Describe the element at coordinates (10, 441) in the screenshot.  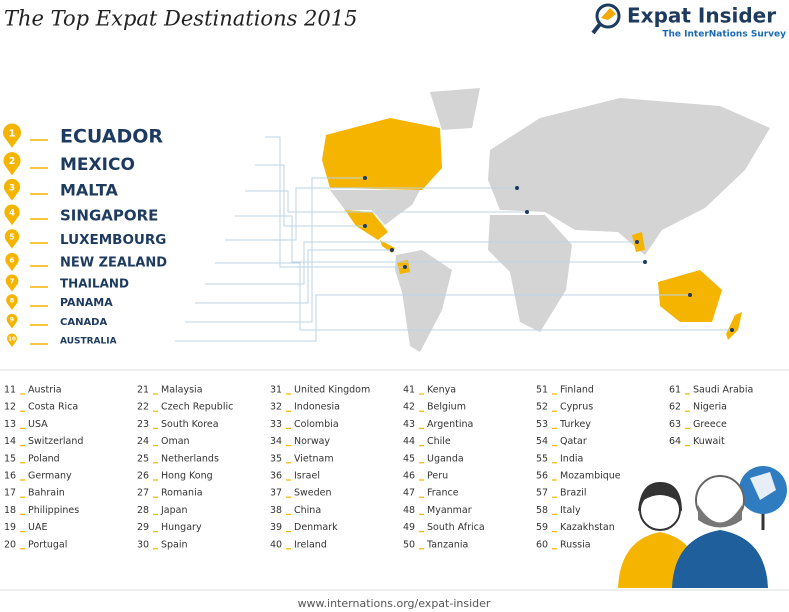
I see `rank-number: 14` at that location.